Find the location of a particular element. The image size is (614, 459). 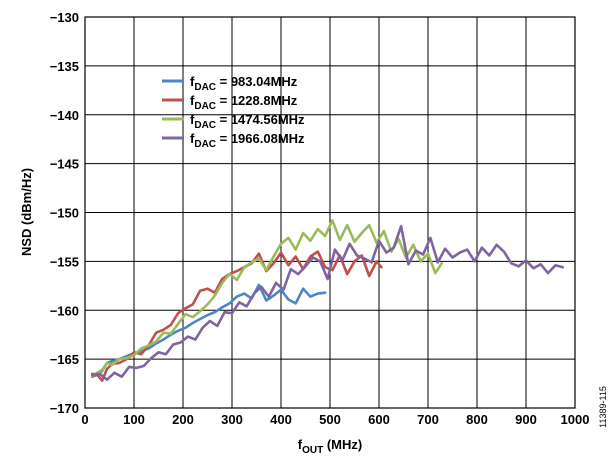

figure-id: 11389-115 is located at coordinates (603, 407).